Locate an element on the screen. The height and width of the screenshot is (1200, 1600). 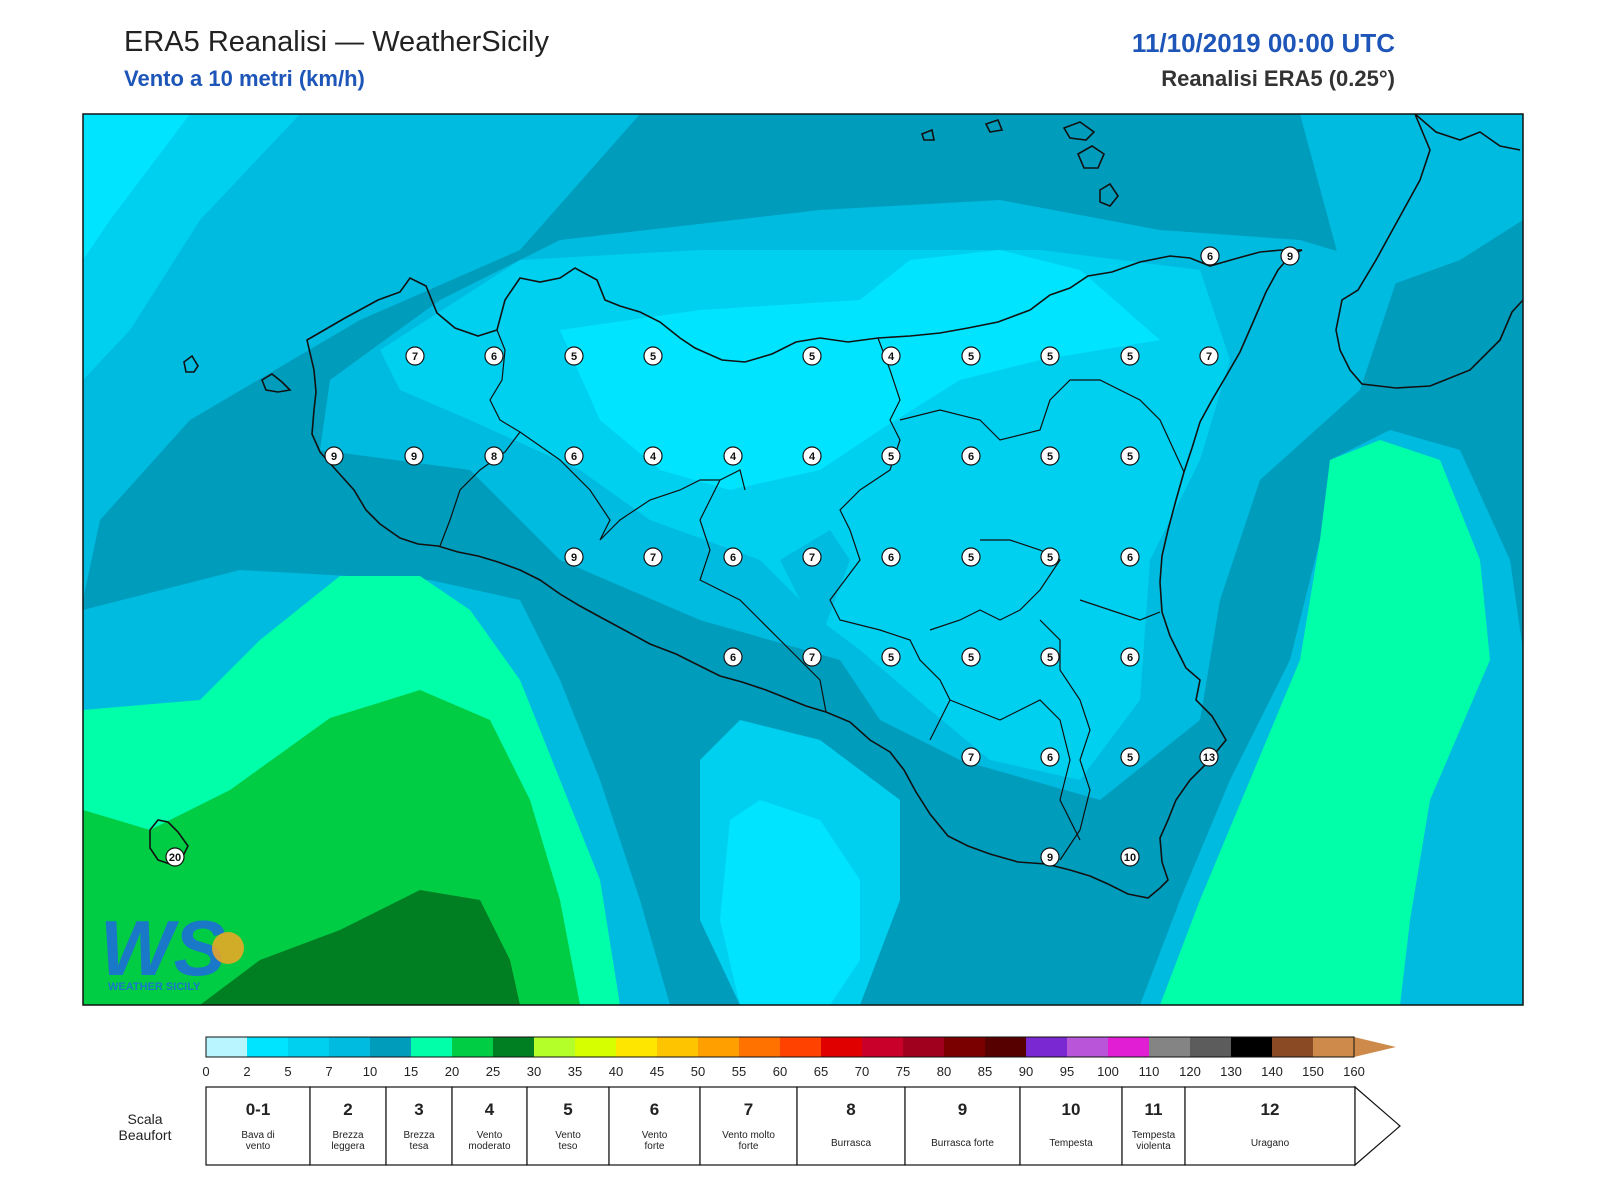
beaufort-description: Vento forte is located at coordinates (655, 1141).